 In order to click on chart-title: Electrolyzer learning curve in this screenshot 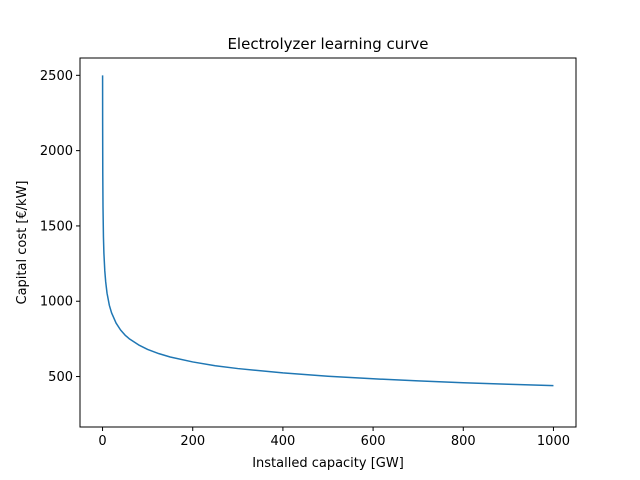, I will do `click(327, 44)`.